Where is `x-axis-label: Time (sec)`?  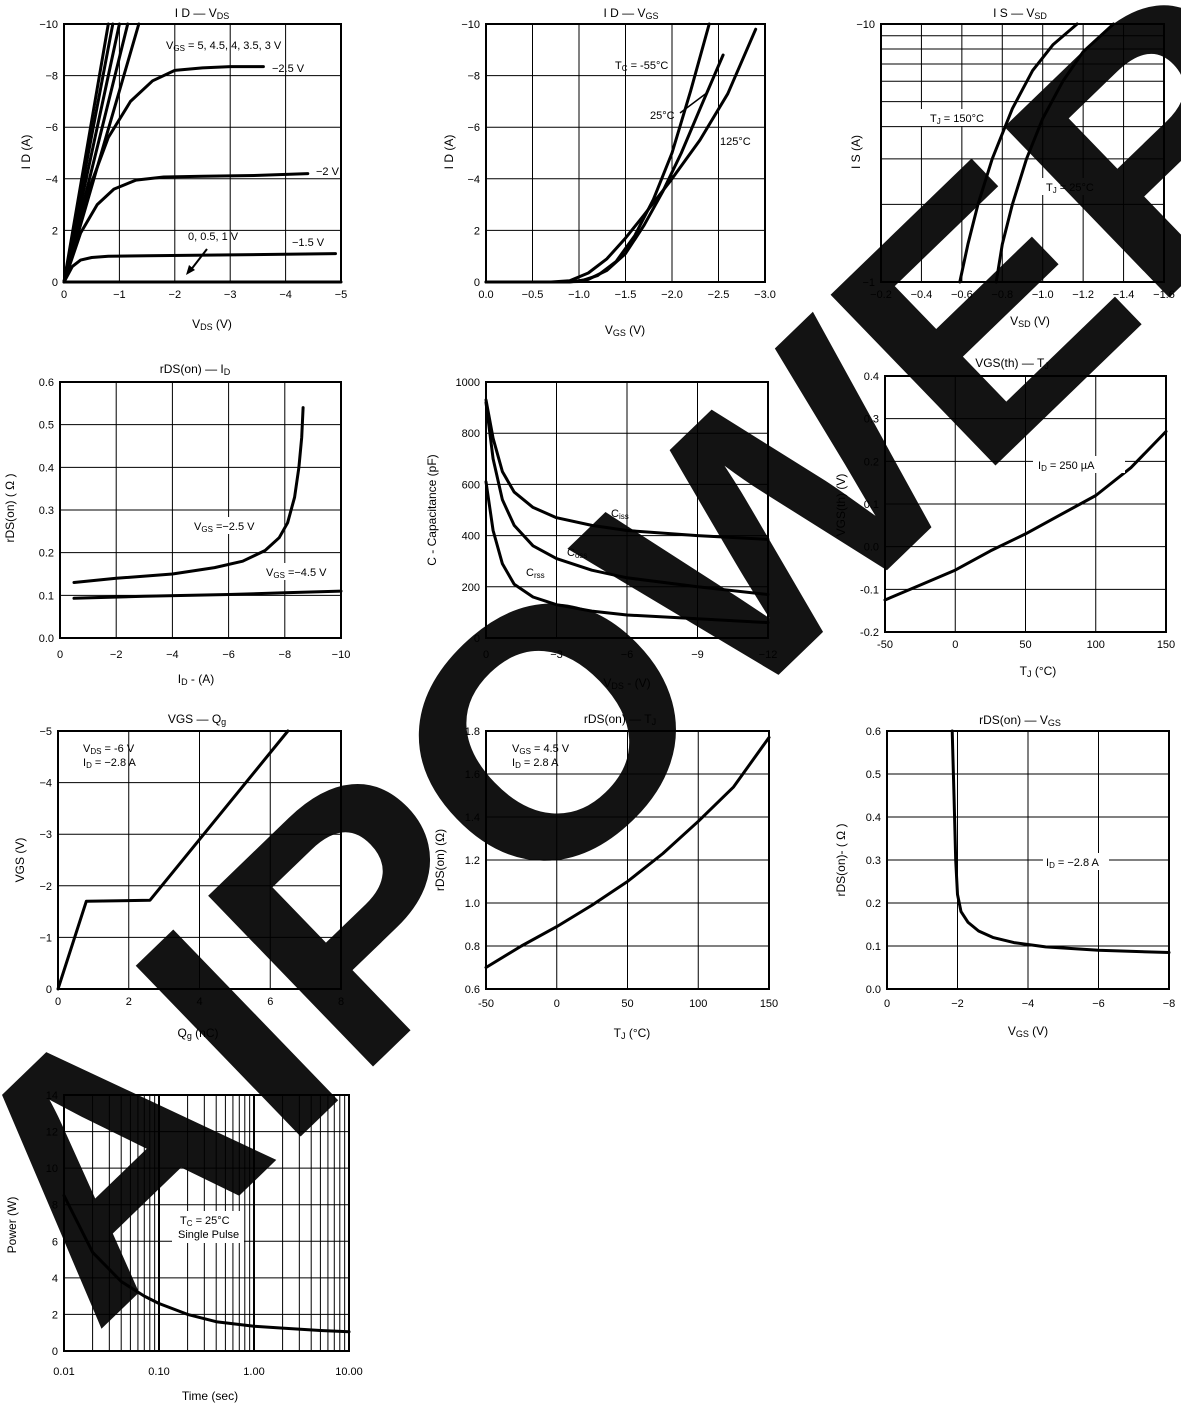
x-axis-label: Time (sec) is located at coordinates (210, 1396).